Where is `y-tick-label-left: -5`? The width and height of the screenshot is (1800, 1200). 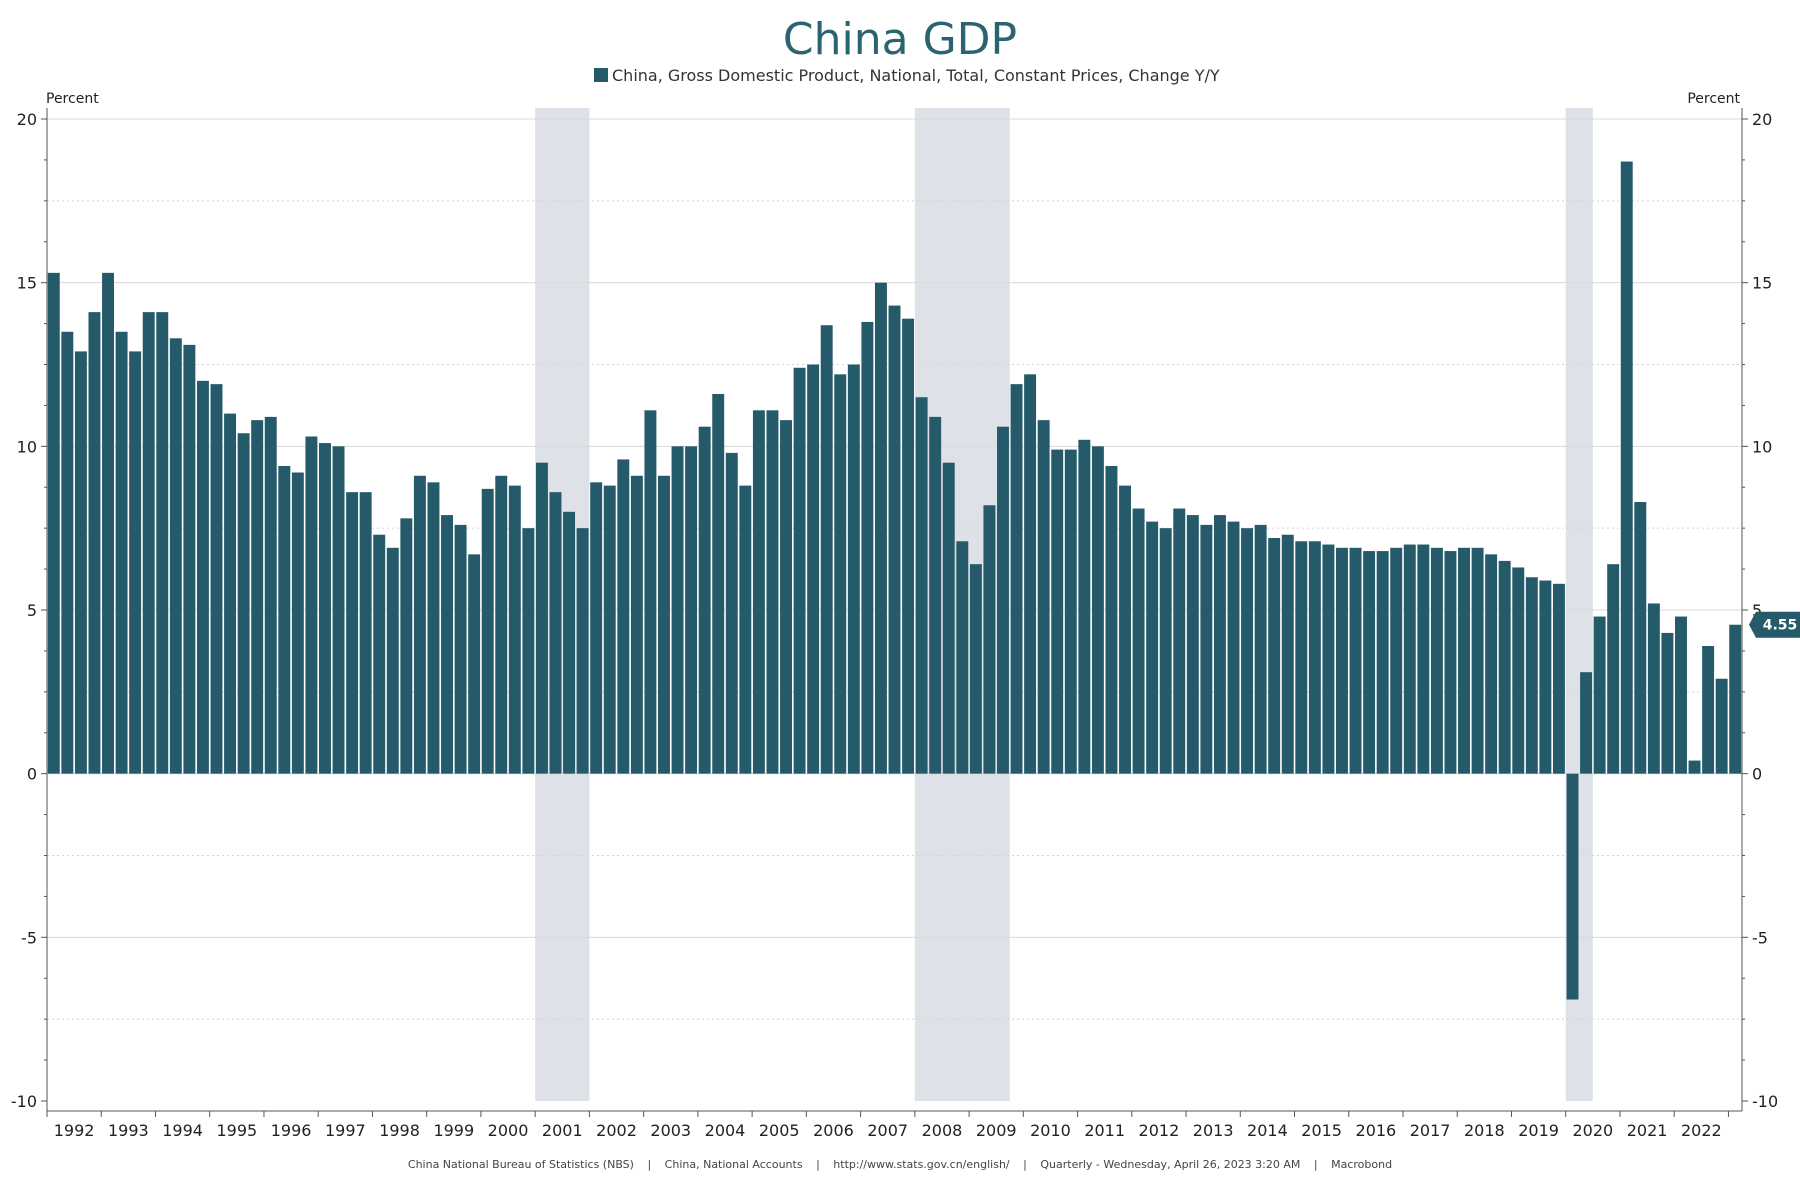
y-tick-label-left: -5 is located at coordinates (29, 937).